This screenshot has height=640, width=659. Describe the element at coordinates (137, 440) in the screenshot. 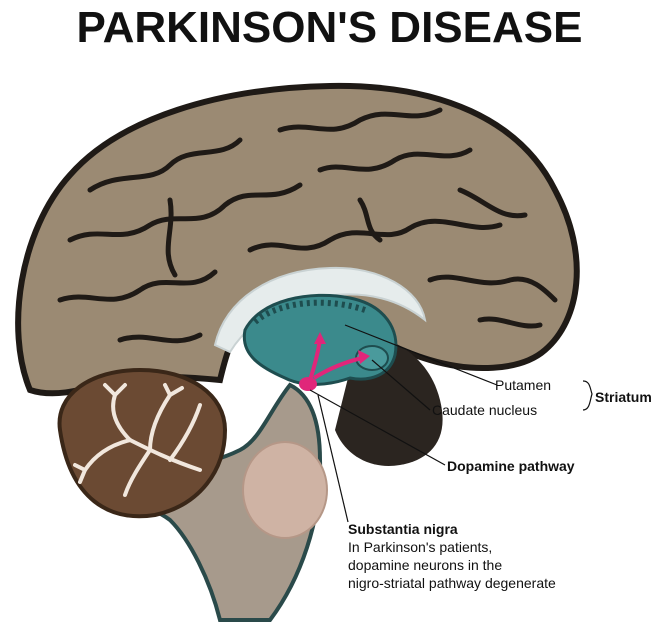

I see `arbor-vitae` at that location.